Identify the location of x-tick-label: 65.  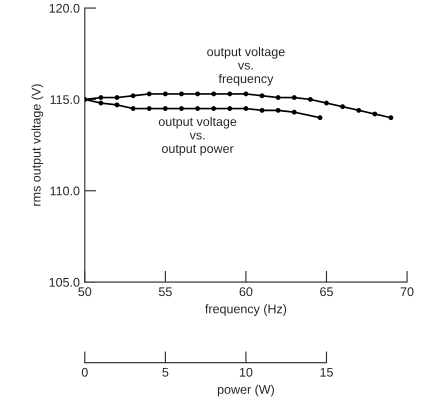
(326, 291).